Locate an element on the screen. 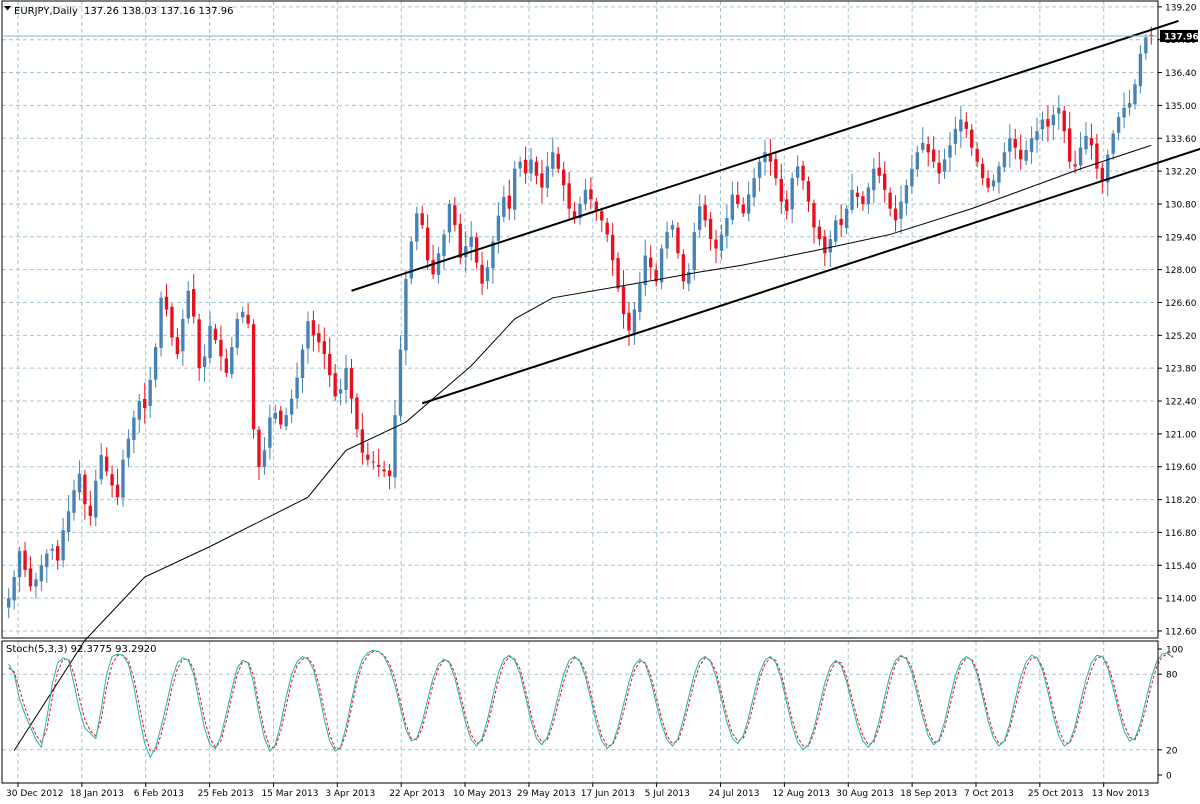 Image resolution: width=1200 pixels, height=804 pixels. symbol-dropdown-icon is located at coordinates (7, 8).